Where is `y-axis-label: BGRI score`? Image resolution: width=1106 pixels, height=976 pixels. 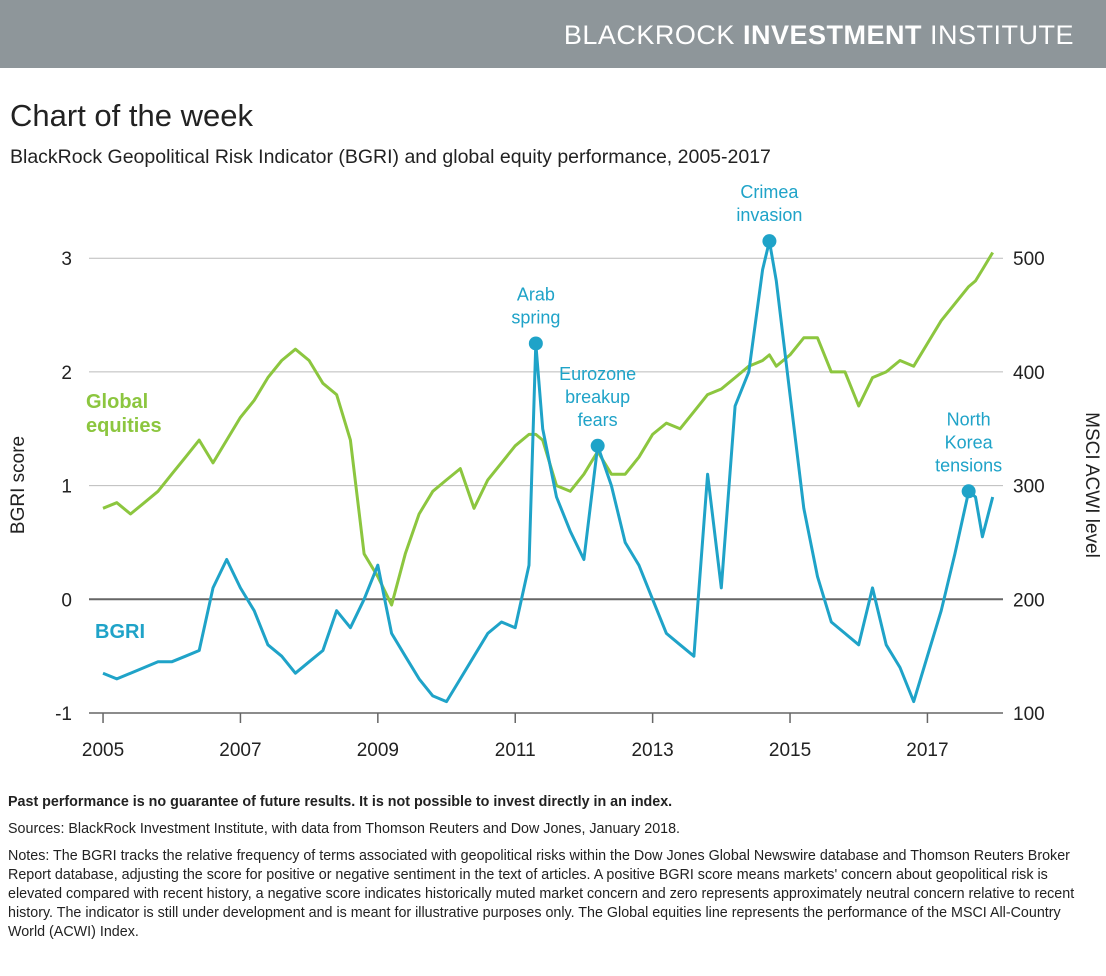
y-axis-label: BGRI score is located at coordinates (18, 485).